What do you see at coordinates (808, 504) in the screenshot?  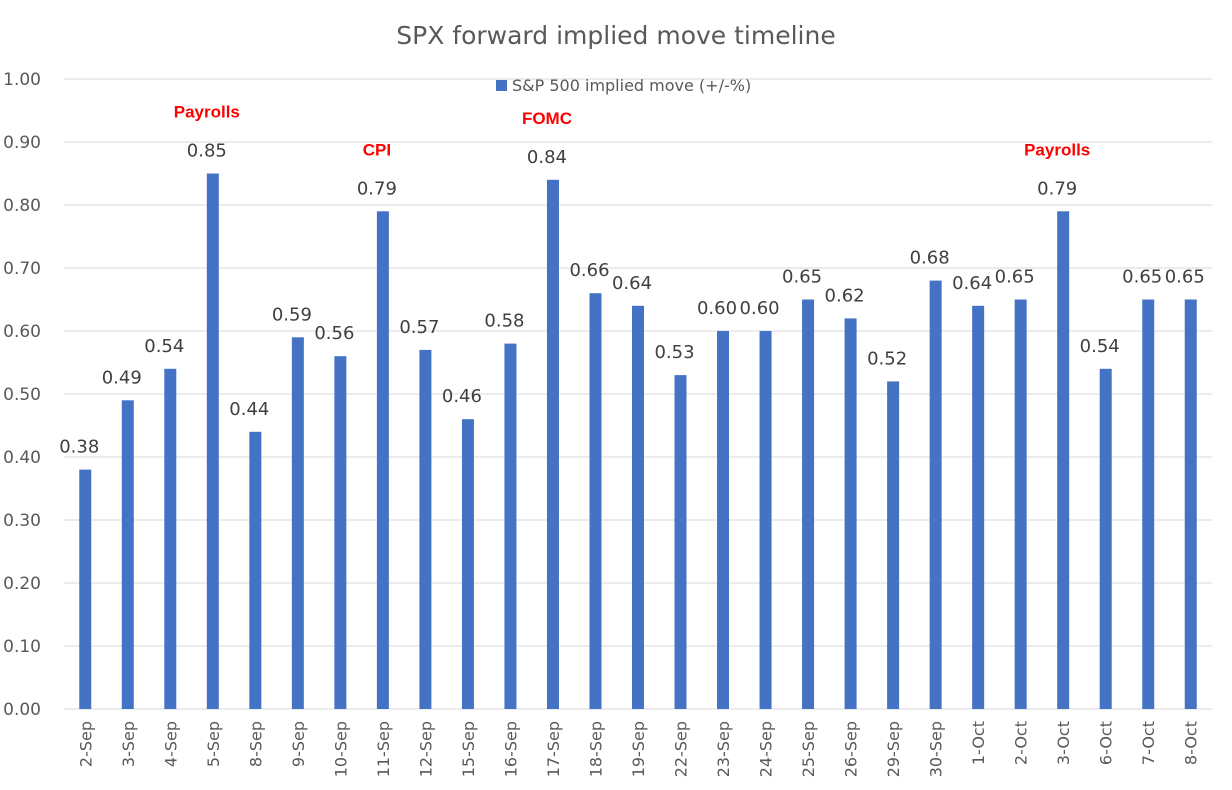 I see `bar-25-Sep` at bounding box center [808, 504].